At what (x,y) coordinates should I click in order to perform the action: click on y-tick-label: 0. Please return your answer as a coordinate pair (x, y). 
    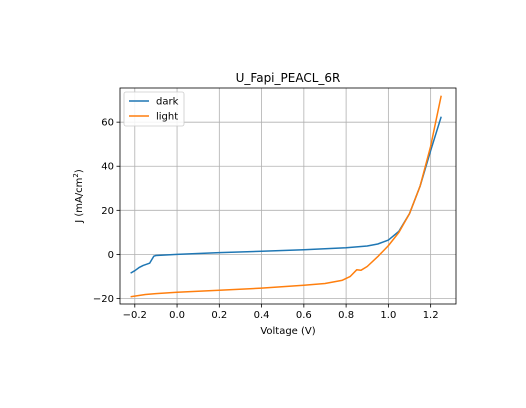
    Looking at the image, I should click on (111, 255).